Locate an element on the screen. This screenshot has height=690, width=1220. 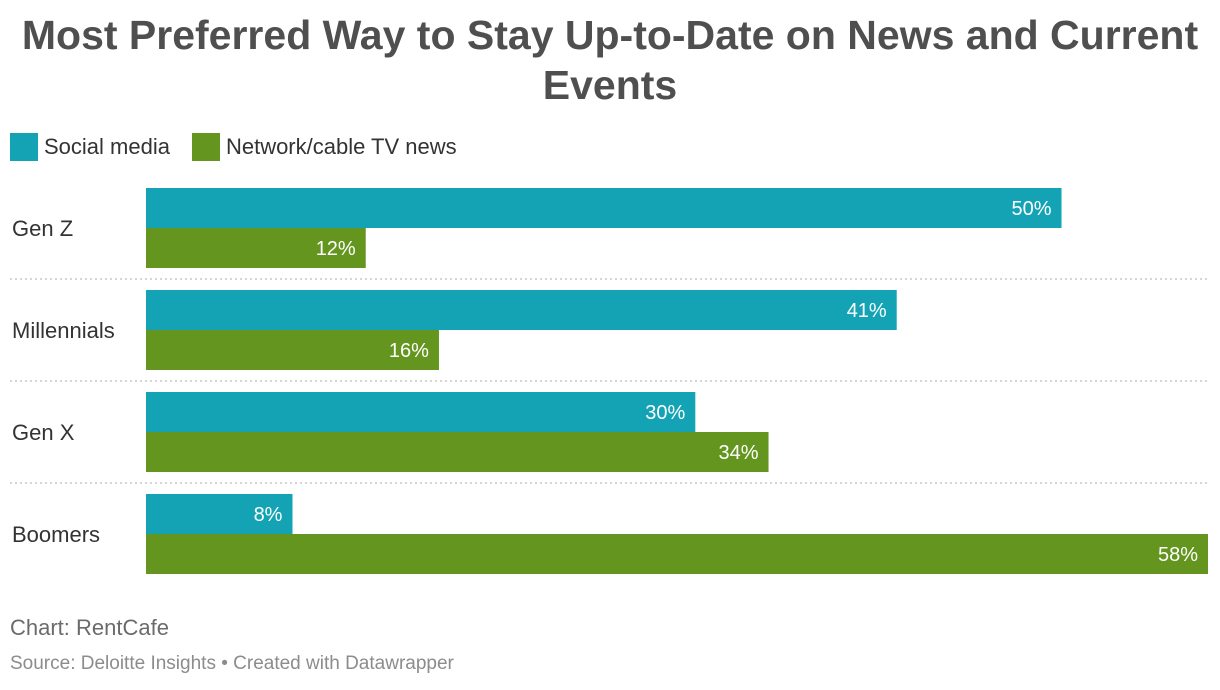
value-label-gen-z-social-media: 50% is located at coordinates (1031, 209).